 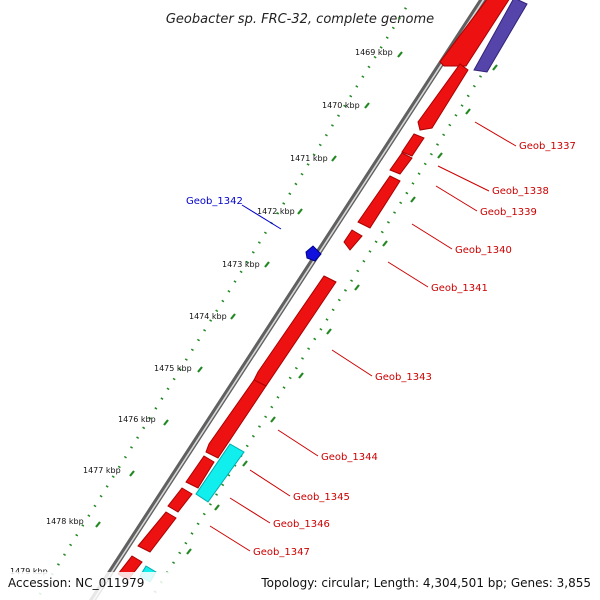 What do you see at coordinates (241, 264) in the screenshot?
I see `kbp-label: 1473 kbp` at bounding box center [241, 264].